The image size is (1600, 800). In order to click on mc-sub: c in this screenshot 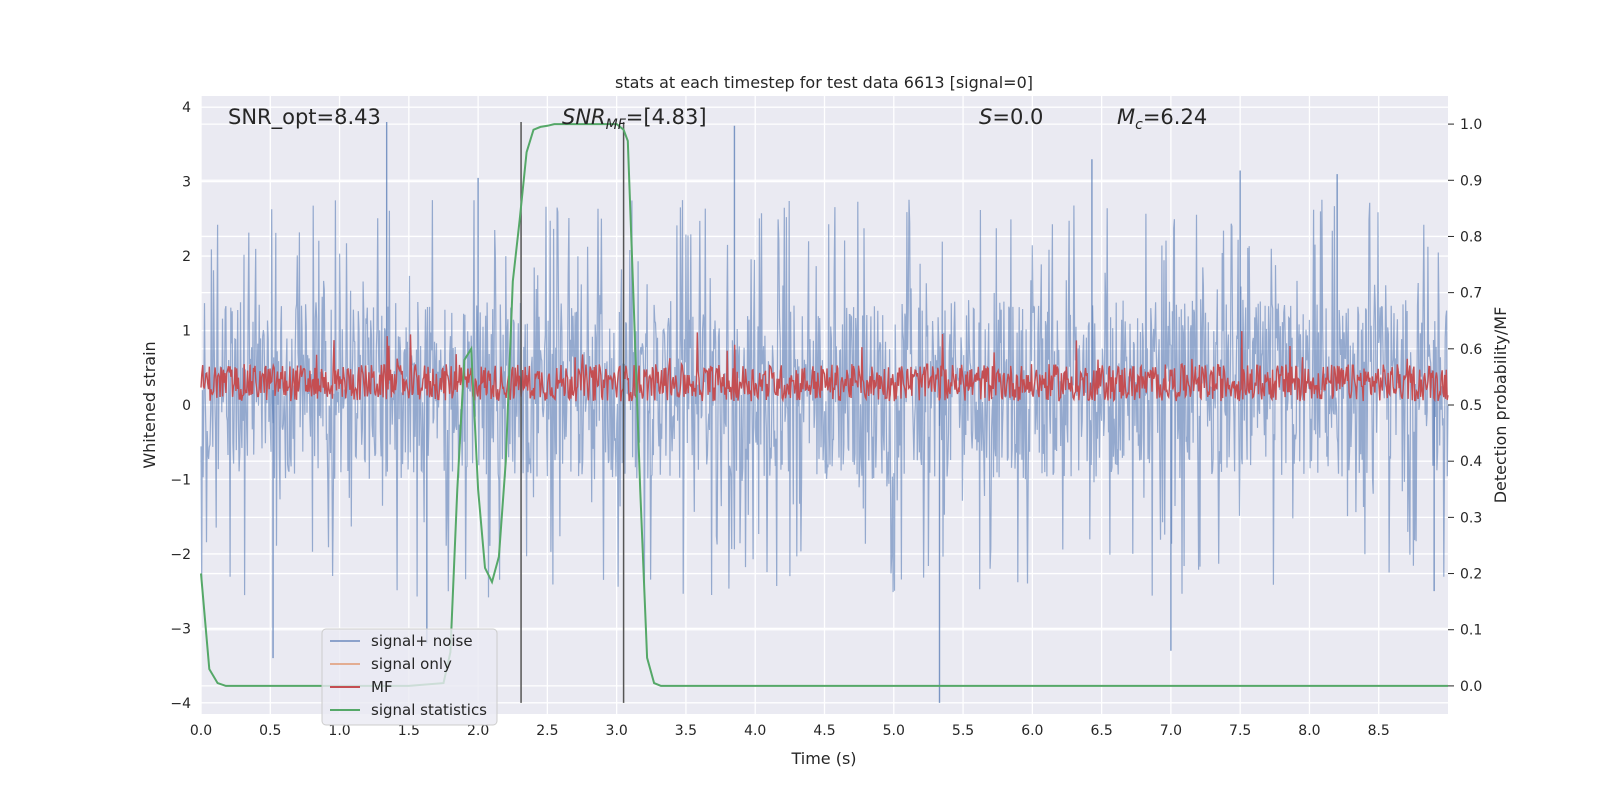, I will do `click(1139, 125)`.